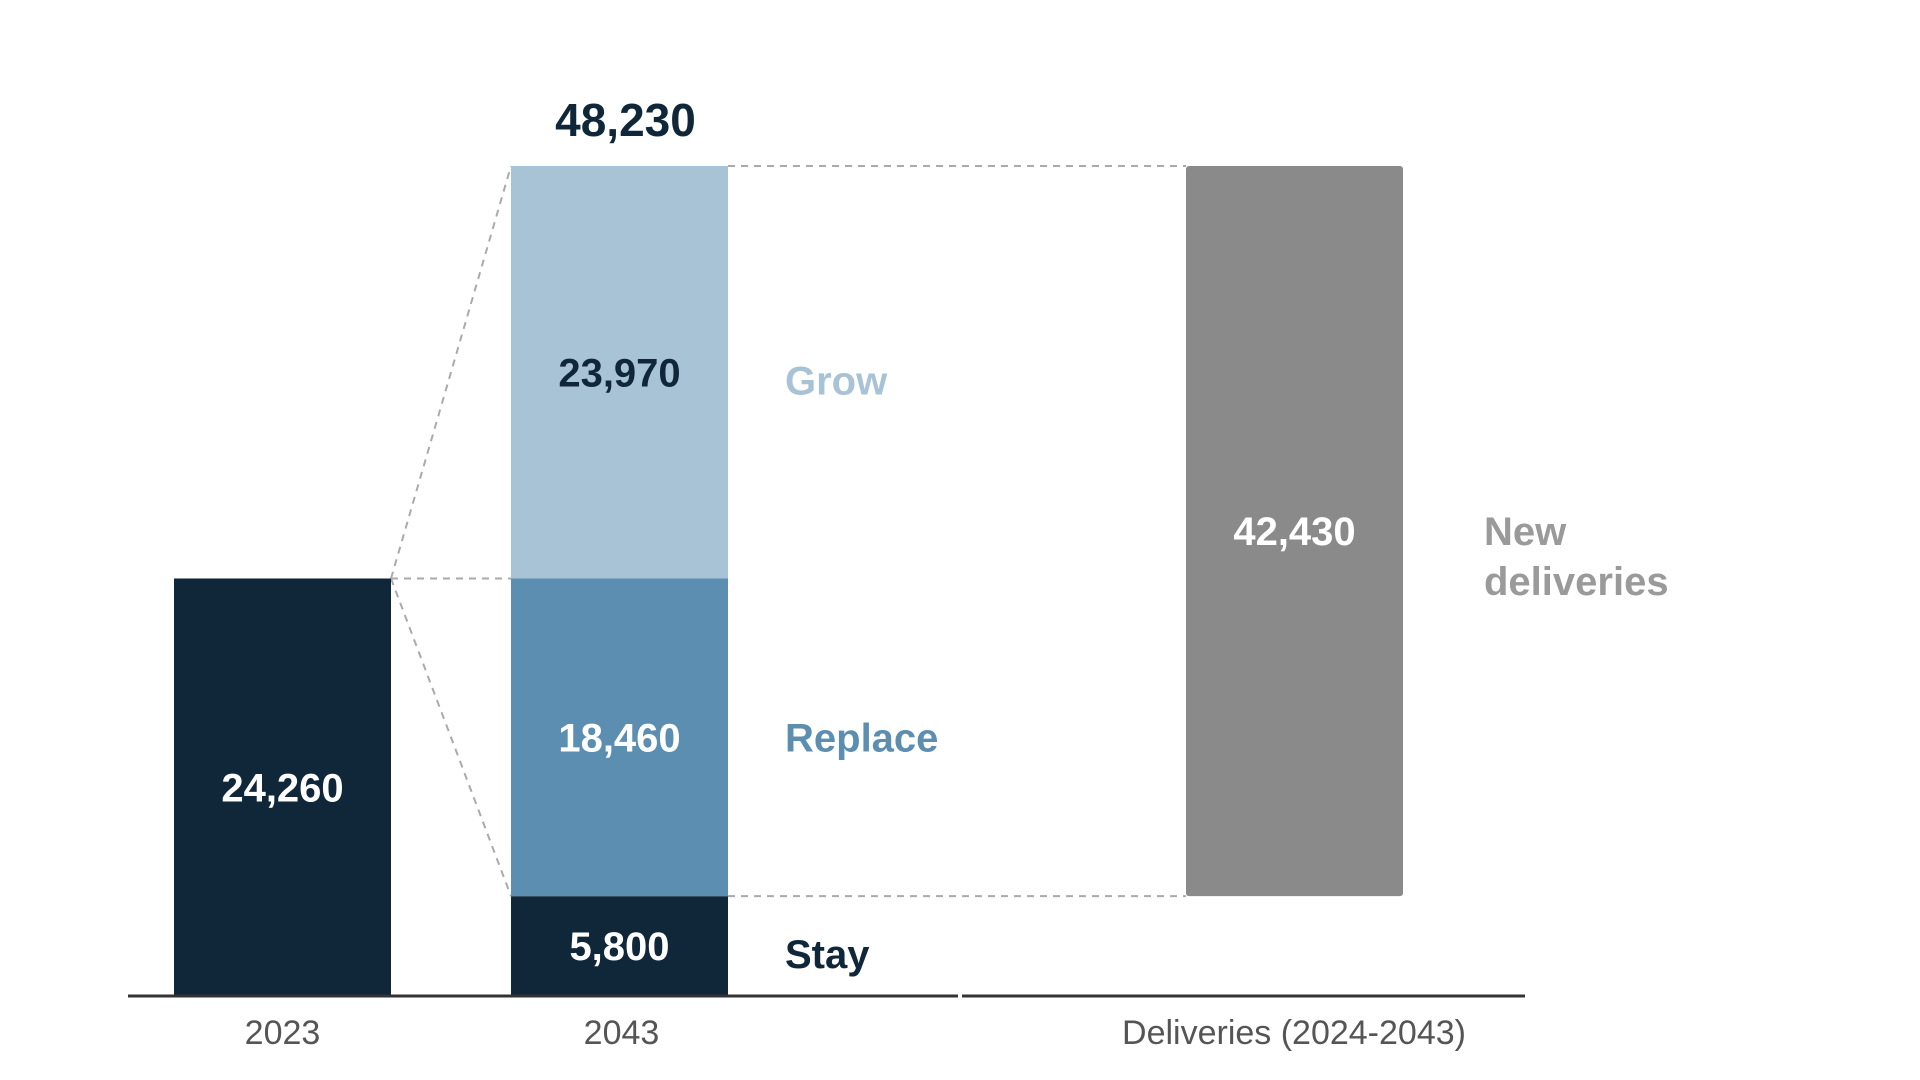 Image resolution: width=1920 pixels, height=1080 pixels. Describe the element at coordinates (1525, 532) in the screenshot. I see `new-deliveries-label-line1: New` at that location.